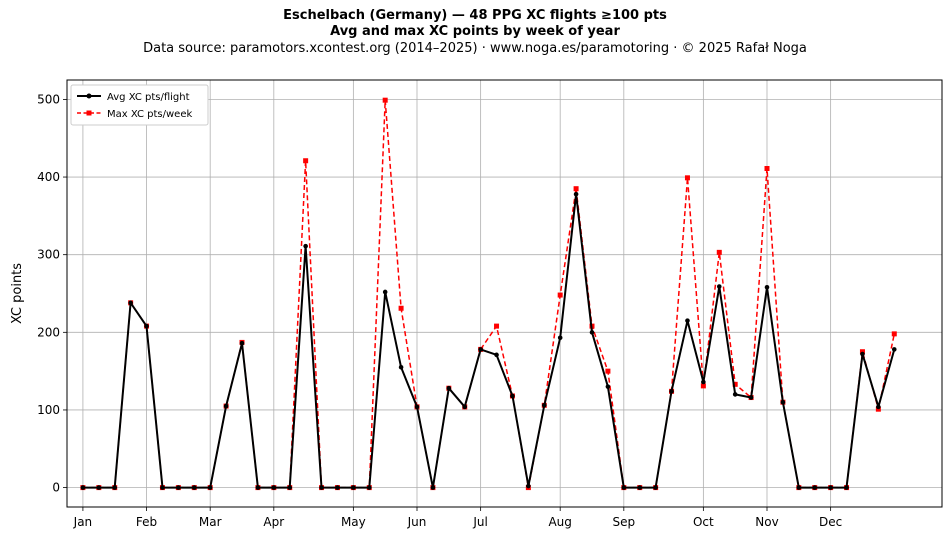  I want to click on legend-marker-avg, so click(89, 96).